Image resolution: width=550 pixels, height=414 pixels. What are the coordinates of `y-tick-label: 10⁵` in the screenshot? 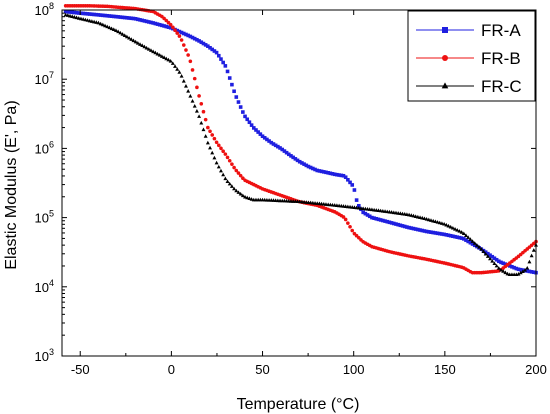 It's located at (44, 217).